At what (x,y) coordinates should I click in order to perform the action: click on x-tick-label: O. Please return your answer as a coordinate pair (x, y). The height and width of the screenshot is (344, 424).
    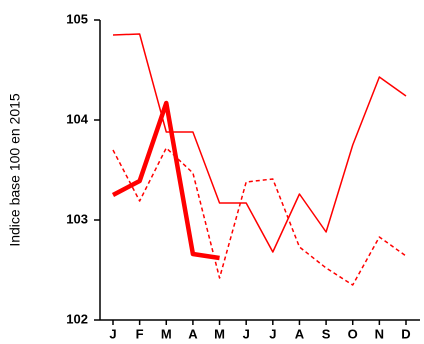
    Looking at the image, I should click on (353, 333).